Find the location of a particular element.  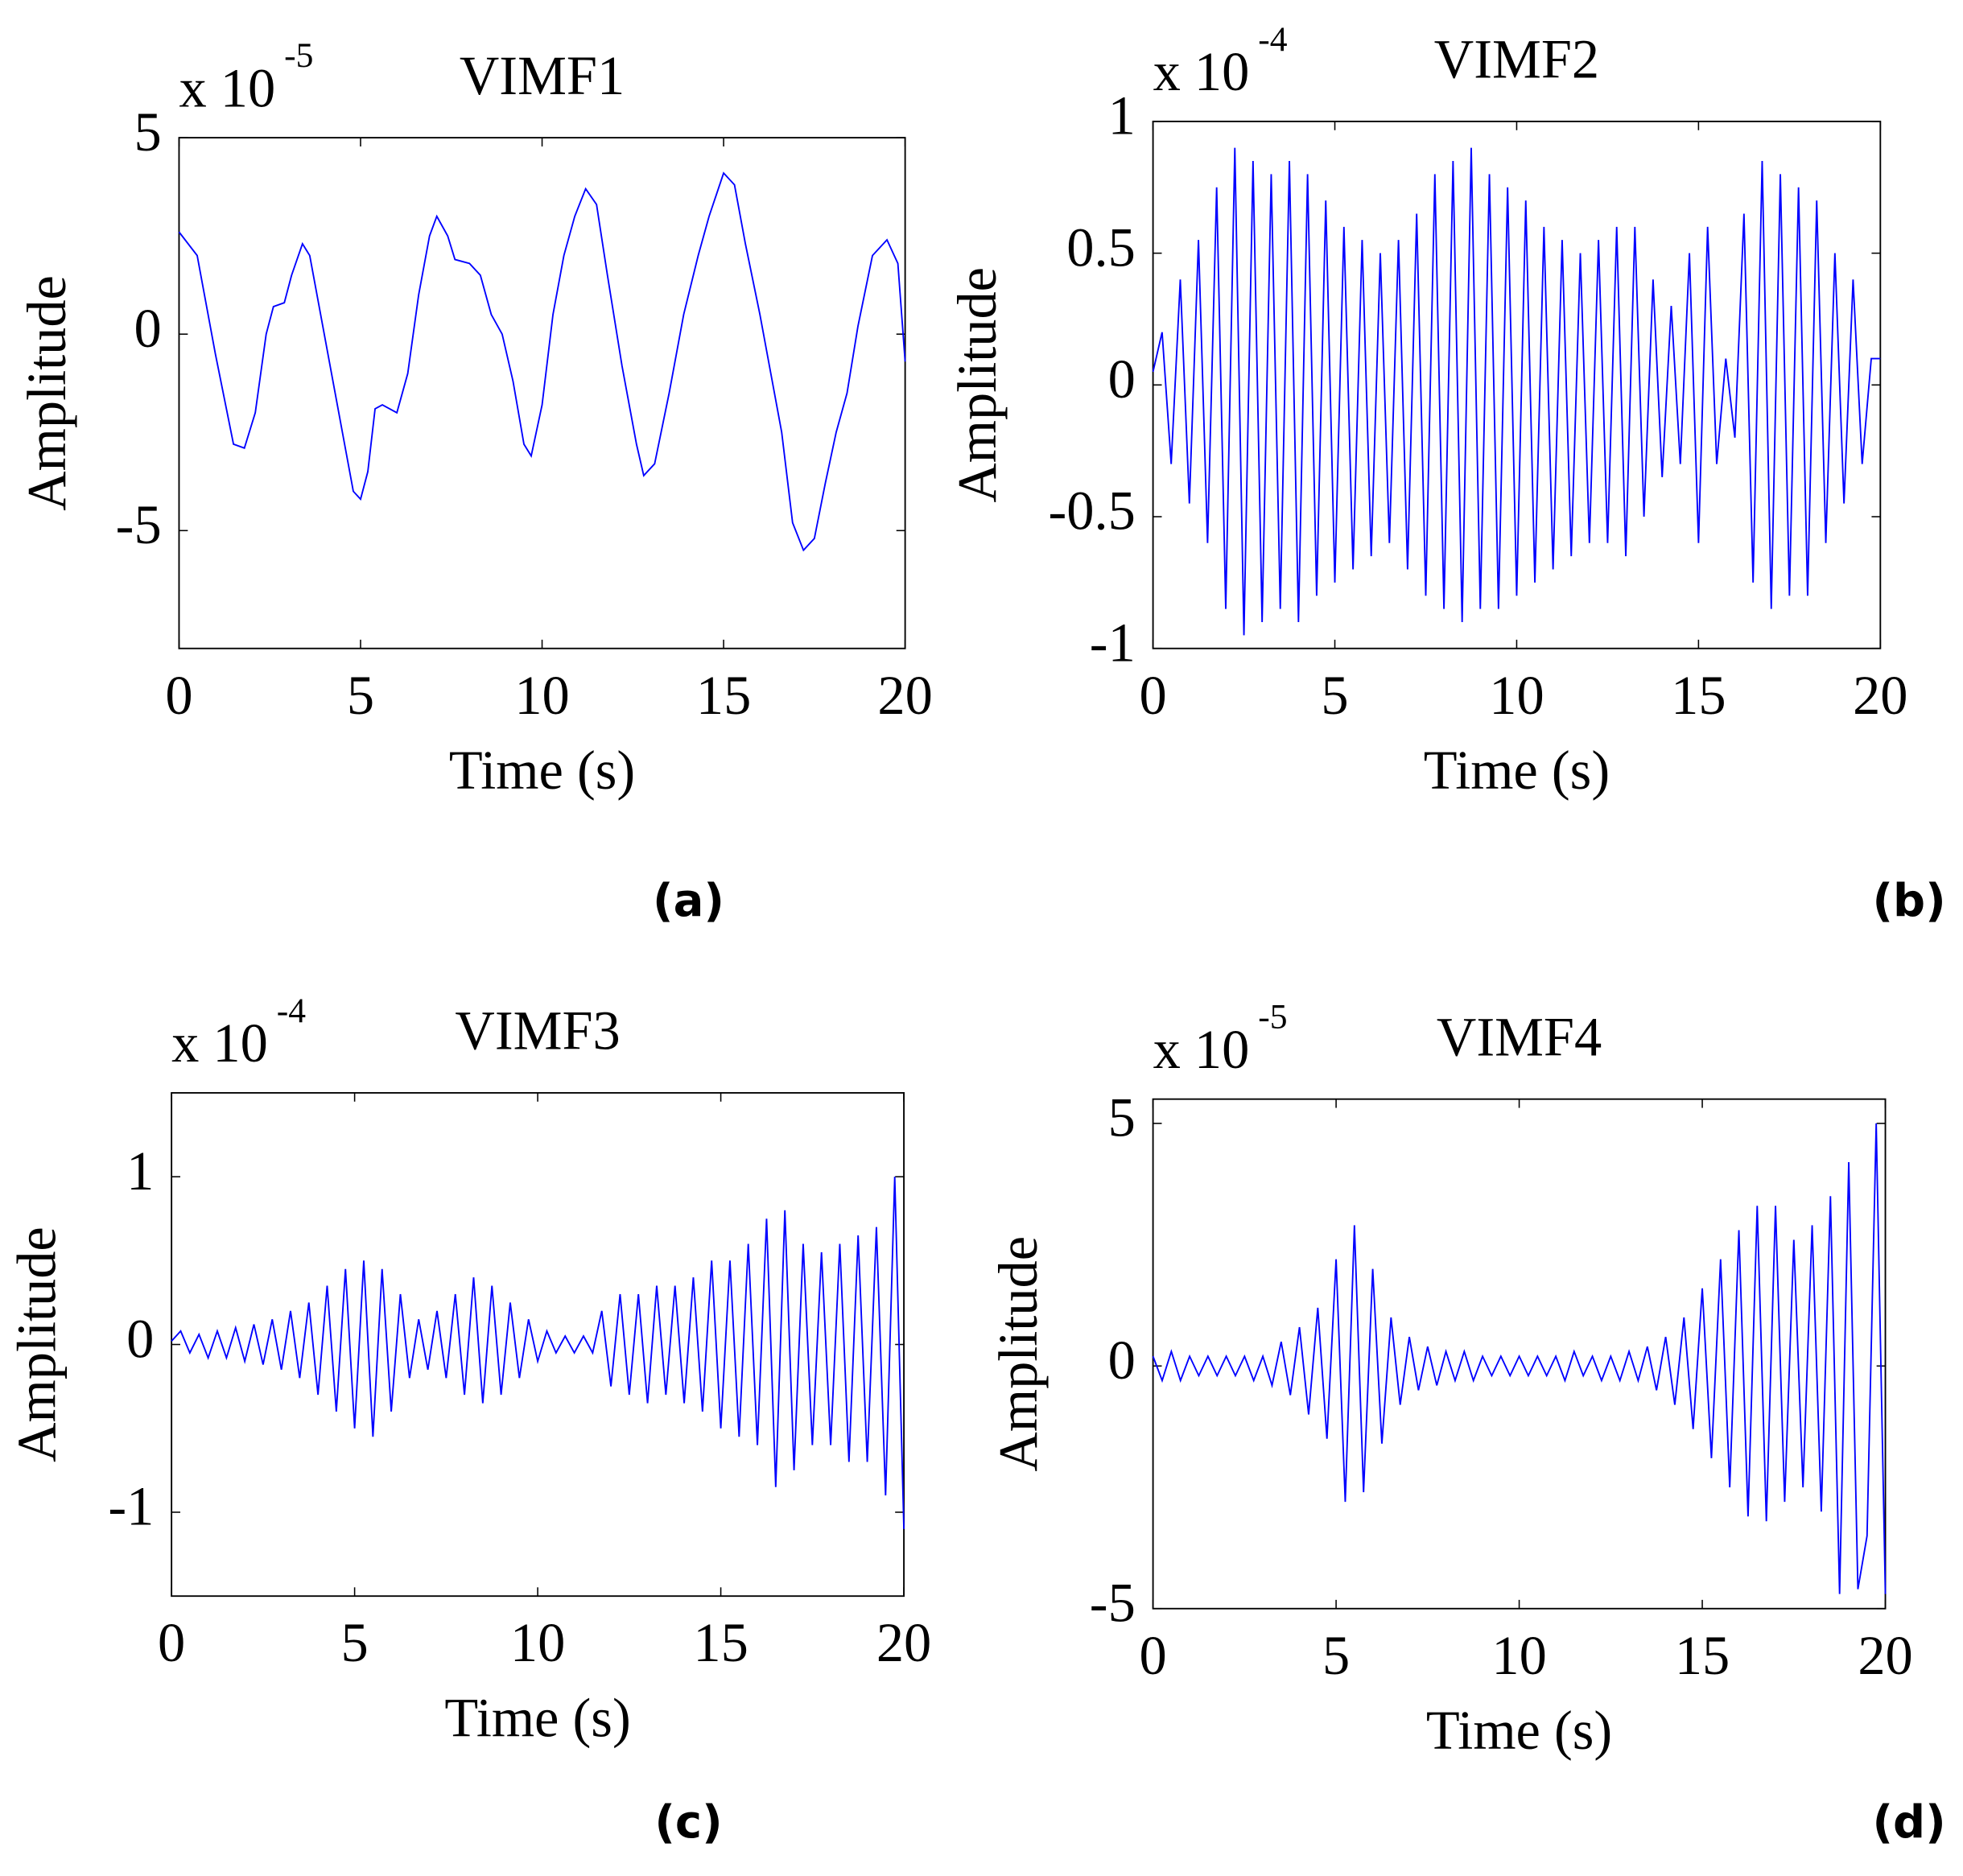

panel-label: (a) is located at coordinates (688, 901).